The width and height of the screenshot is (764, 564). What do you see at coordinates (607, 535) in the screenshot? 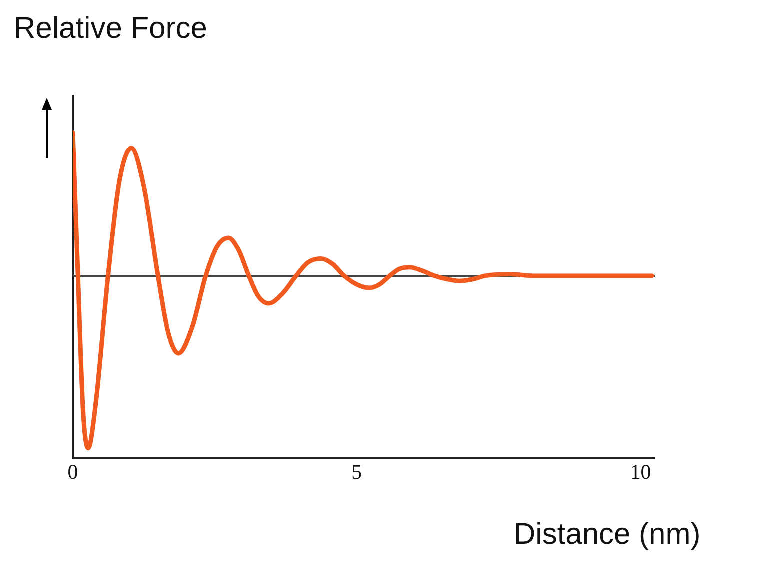
I see `x-axis-title: Distance (nm)` at bounding box center [607, 535].